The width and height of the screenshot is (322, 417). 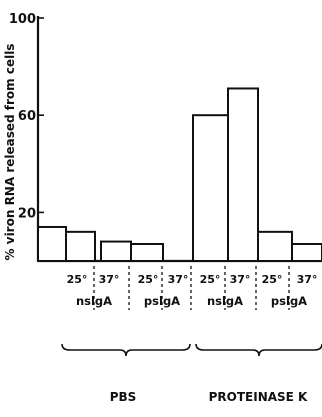 What do you see at coordinates (27, 213) in the screenshot?
I see `y-tick-label: 20` at bounding box center [27, 213].